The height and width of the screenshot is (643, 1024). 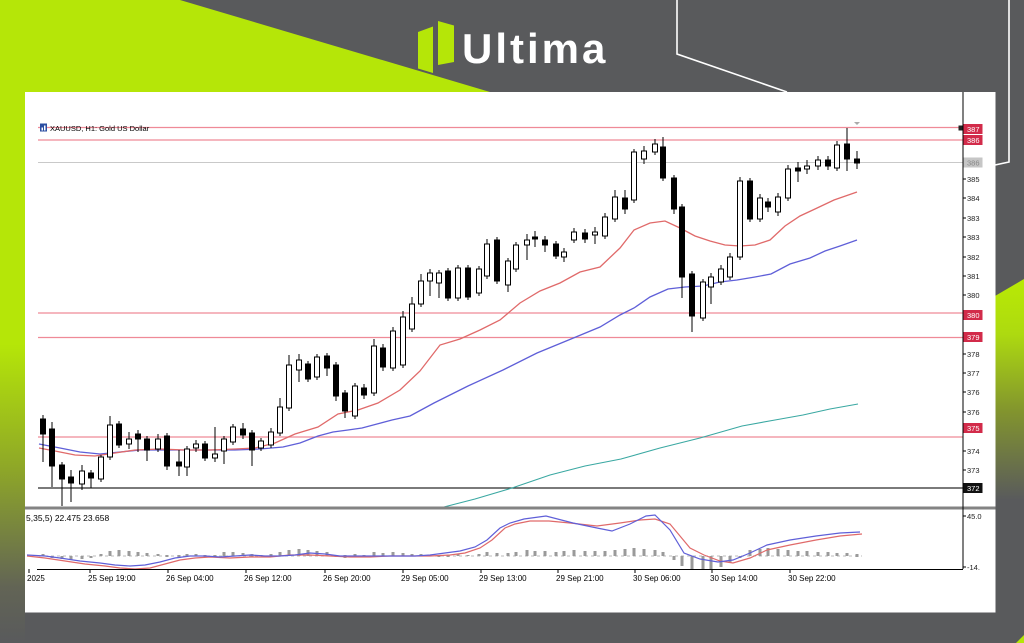 What do you see at coordinates (973, 428) in the screenshot?
I see `svg-text: 375` at bounding box center [973, 428].